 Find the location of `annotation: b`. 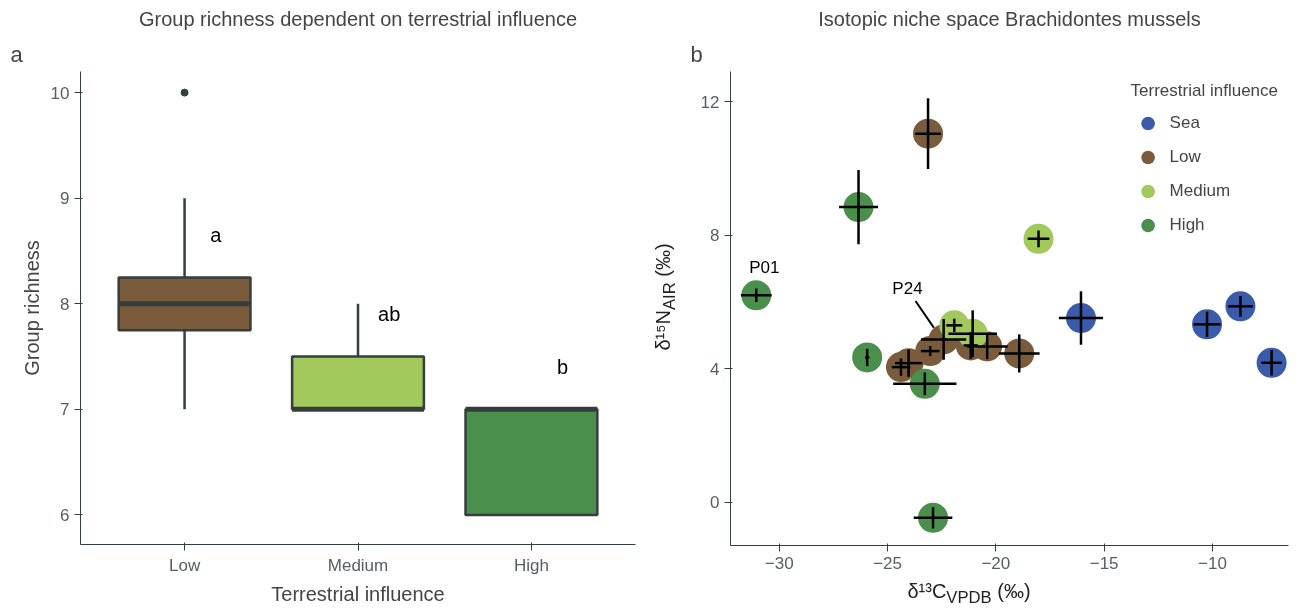

annotation: b is located at coordinates (563, 367).